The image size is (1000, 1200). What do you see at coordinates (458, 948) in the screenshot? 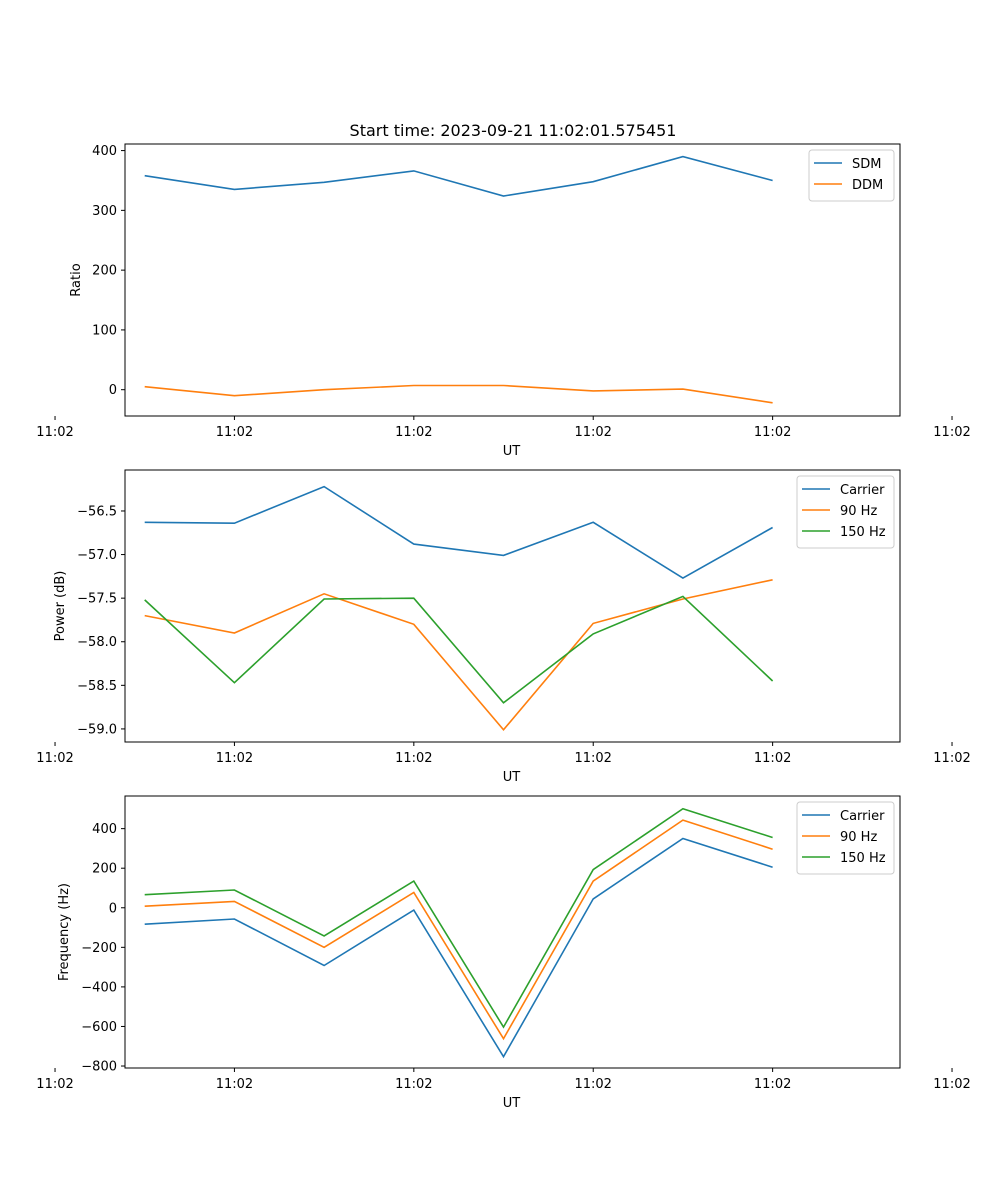
I see `frequency-series-carrier` at bounding box center [458, 948].